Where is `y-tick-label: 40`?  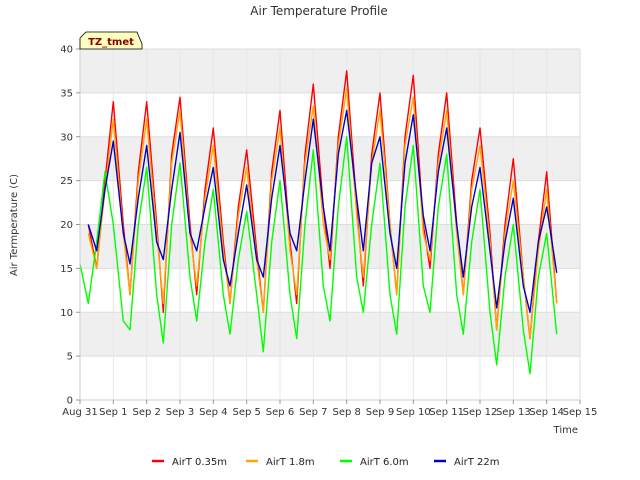
y-tick-label: 40 is located at coordinates (66, 50).